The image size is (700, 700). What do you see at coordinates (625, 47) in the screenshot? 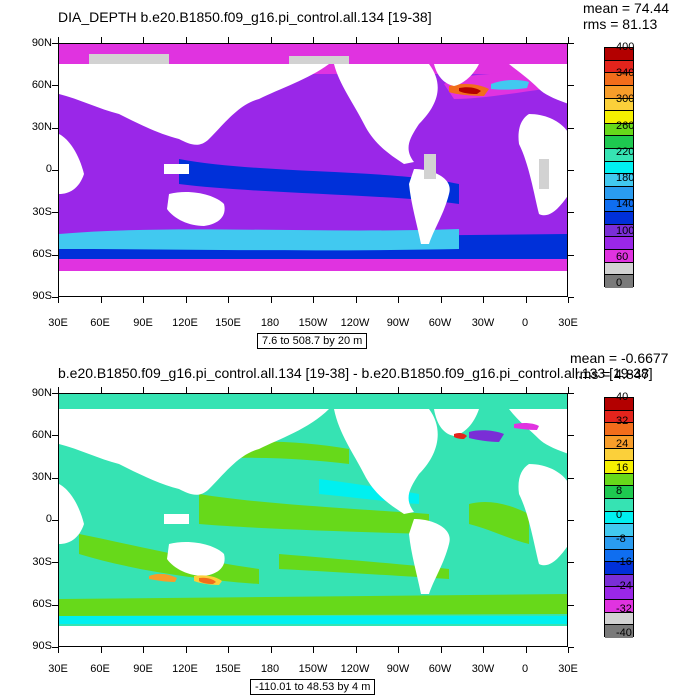
I see `colorbar-tick-label: 400` at bounding box center [625, 47].